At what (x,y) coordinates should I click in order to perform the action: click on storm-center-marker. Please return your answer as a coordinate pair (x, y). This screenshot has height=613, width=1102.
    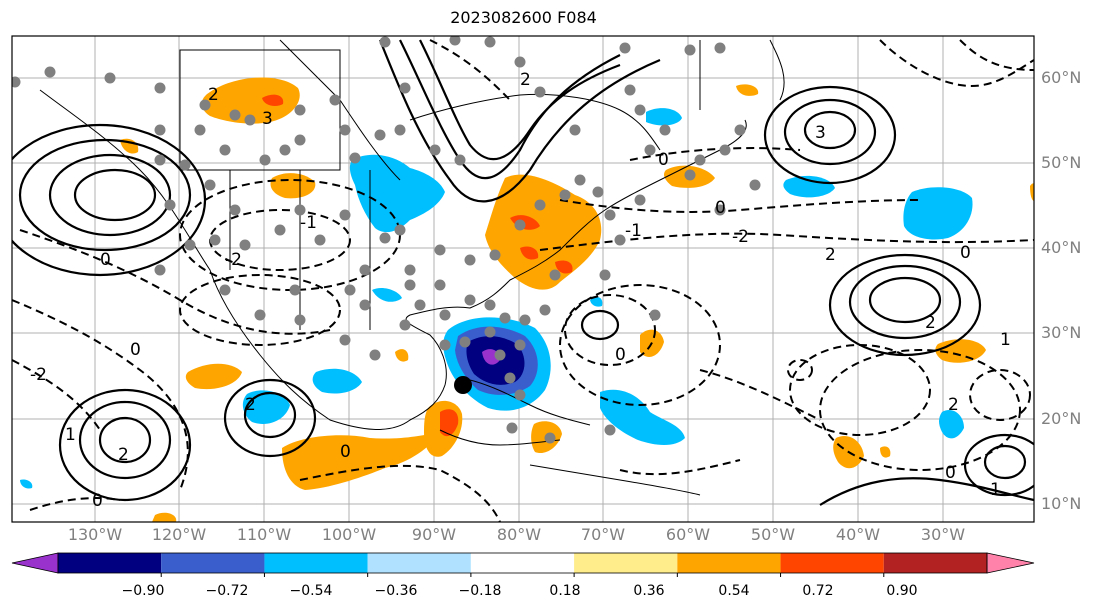
    Looking at the image, I should click on (463, 385).